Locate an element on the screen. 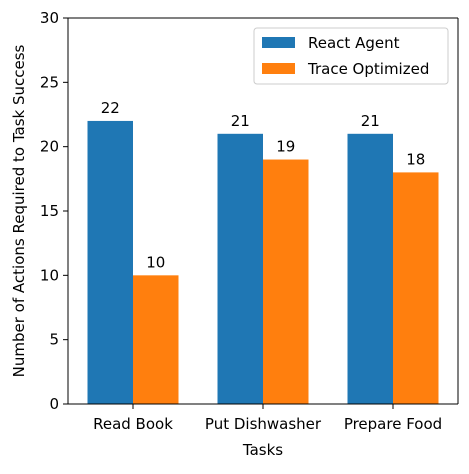  y-tick-label: 0 is located at coordinates (54, 404).